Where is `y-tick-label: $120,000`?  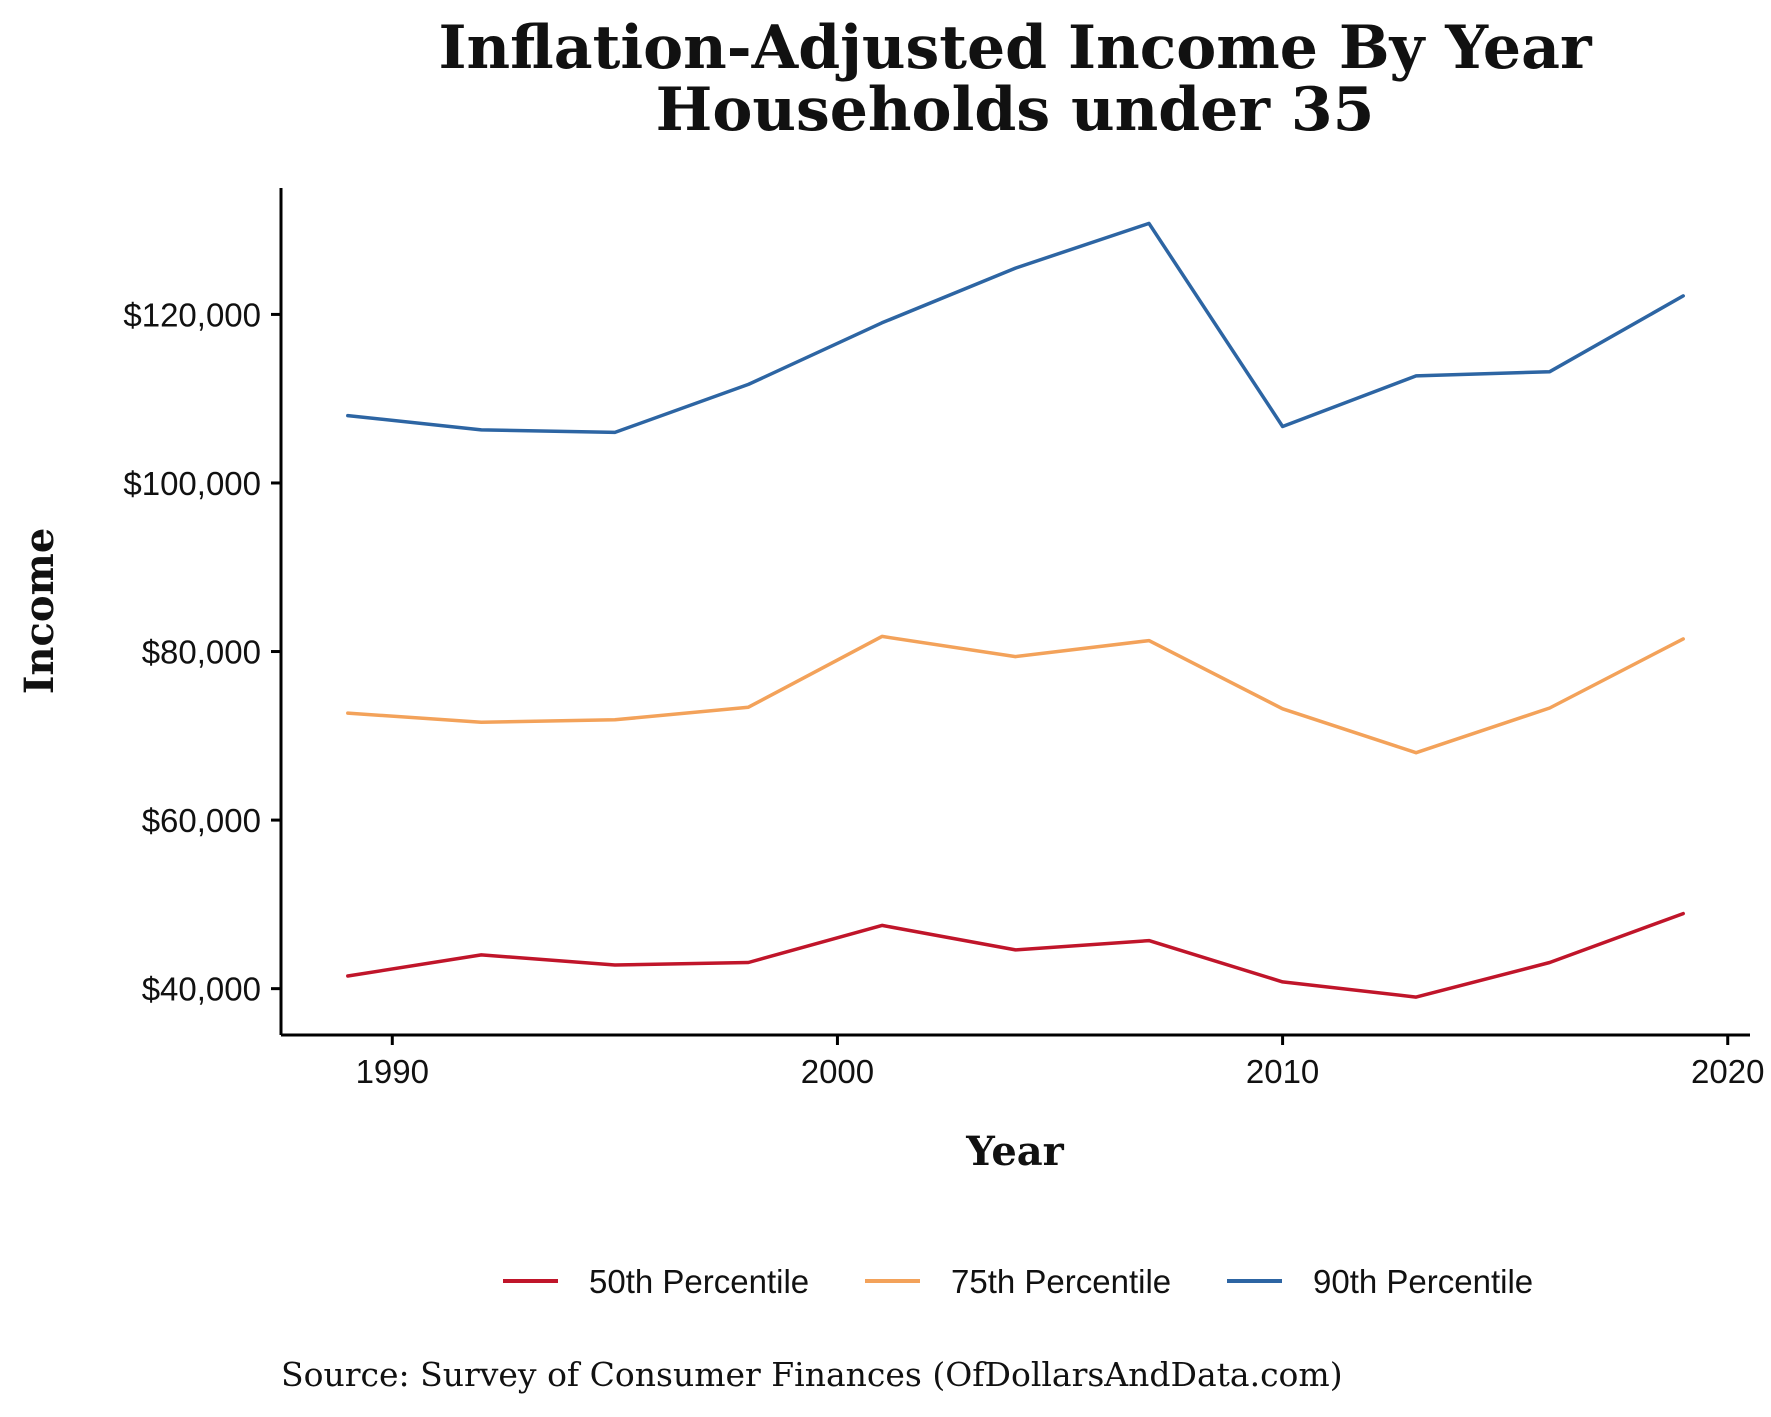 y-tick-label: $120,000 is located at coordinates (192, 314).